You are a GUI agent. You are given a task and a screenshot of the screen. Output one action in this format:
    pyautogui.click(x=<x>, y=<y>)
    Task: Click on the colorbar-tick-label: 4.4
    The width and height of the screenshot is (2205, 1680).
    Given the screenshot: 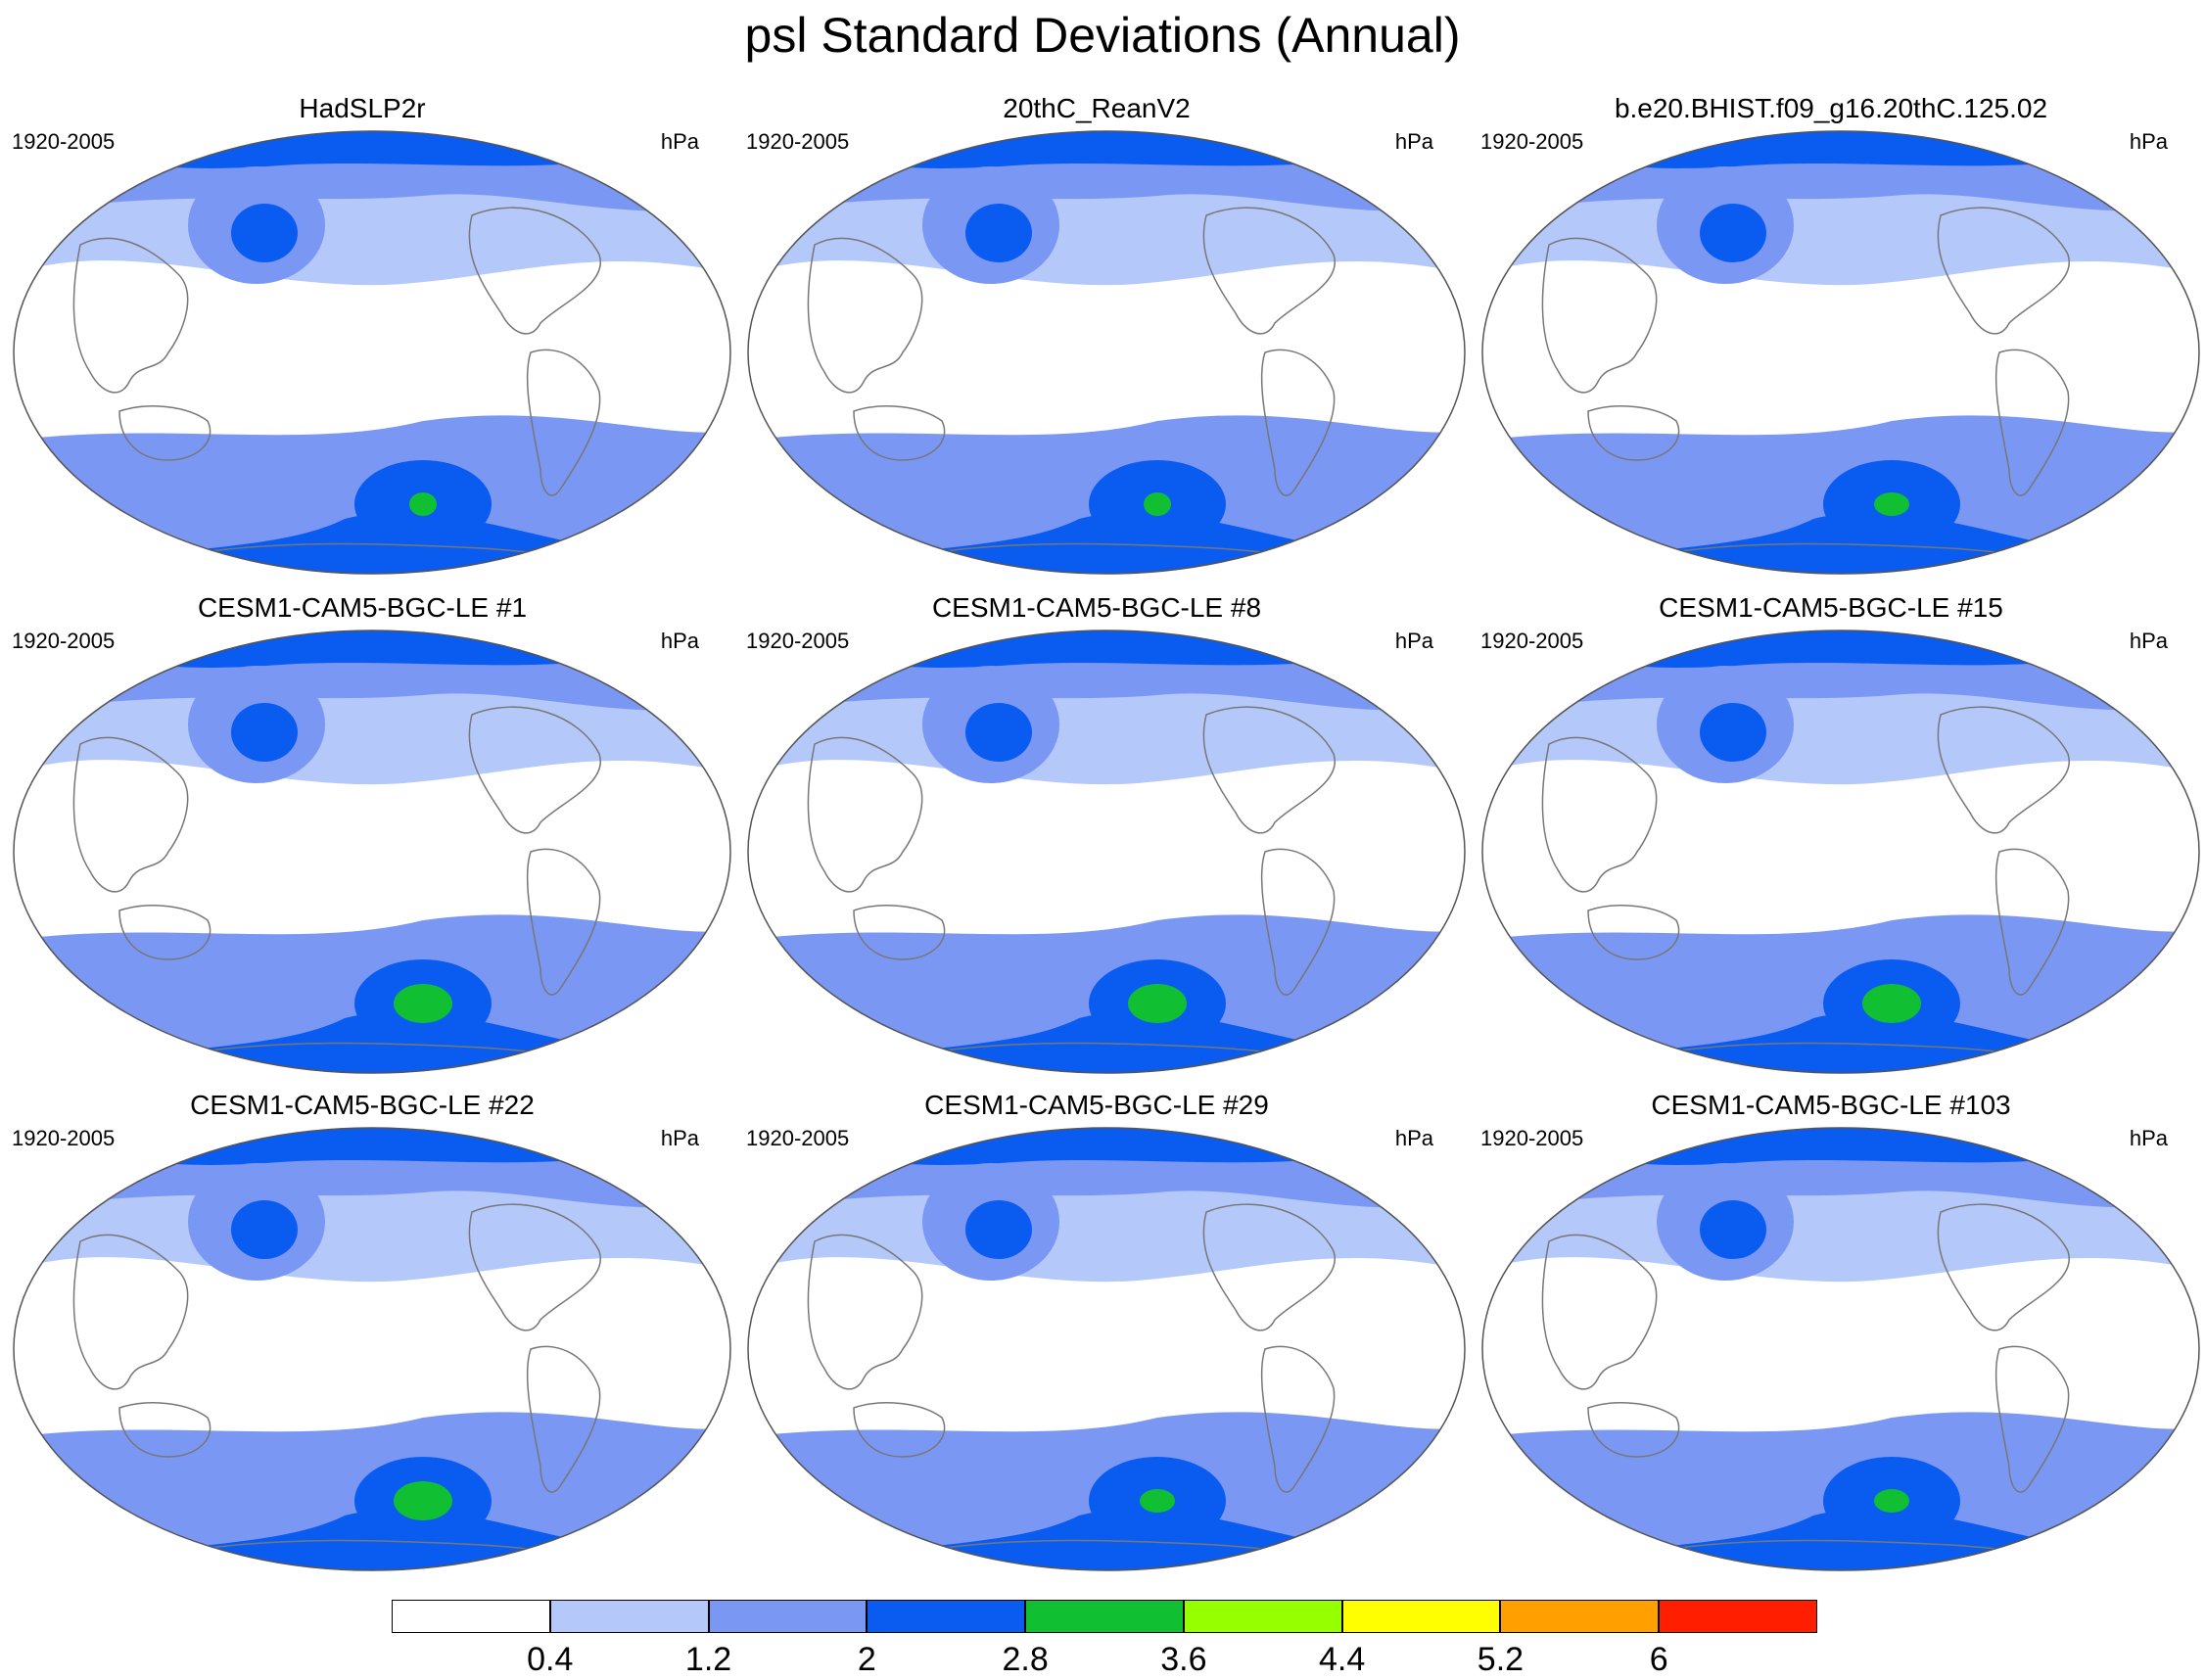 What is the action you would take?
    pyautogui.click(x=1343, y=1659)
    